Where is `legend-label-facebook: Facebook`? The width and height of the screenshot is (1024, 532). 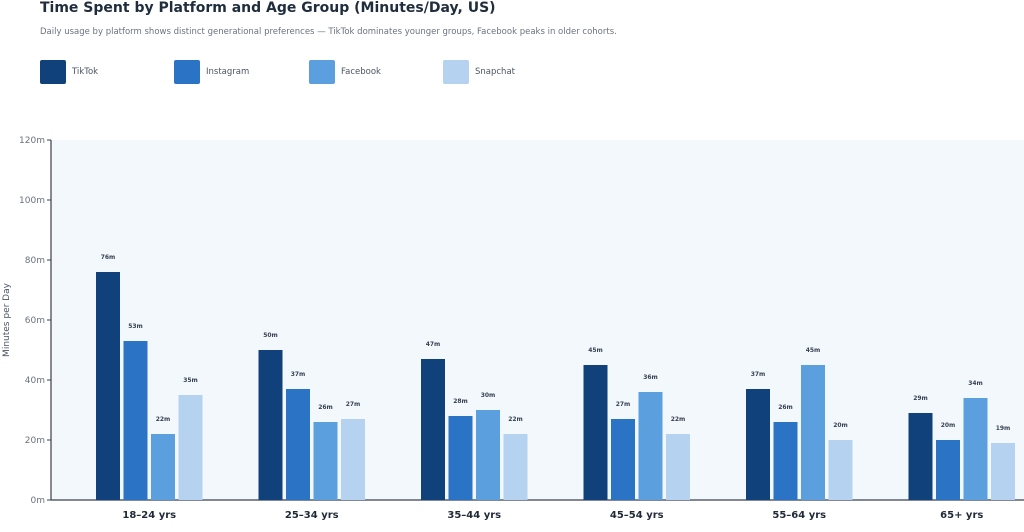 legend-label-facebook: Facebook is located at coordinates (361, 72).